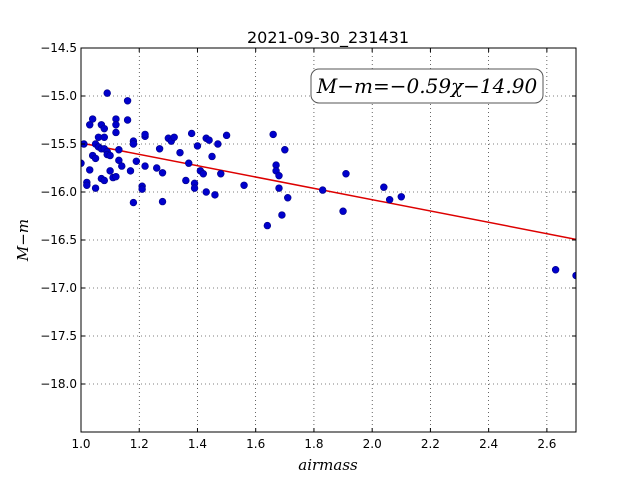  I want to click on x-tick-label: 2.4, so click(488, 444).